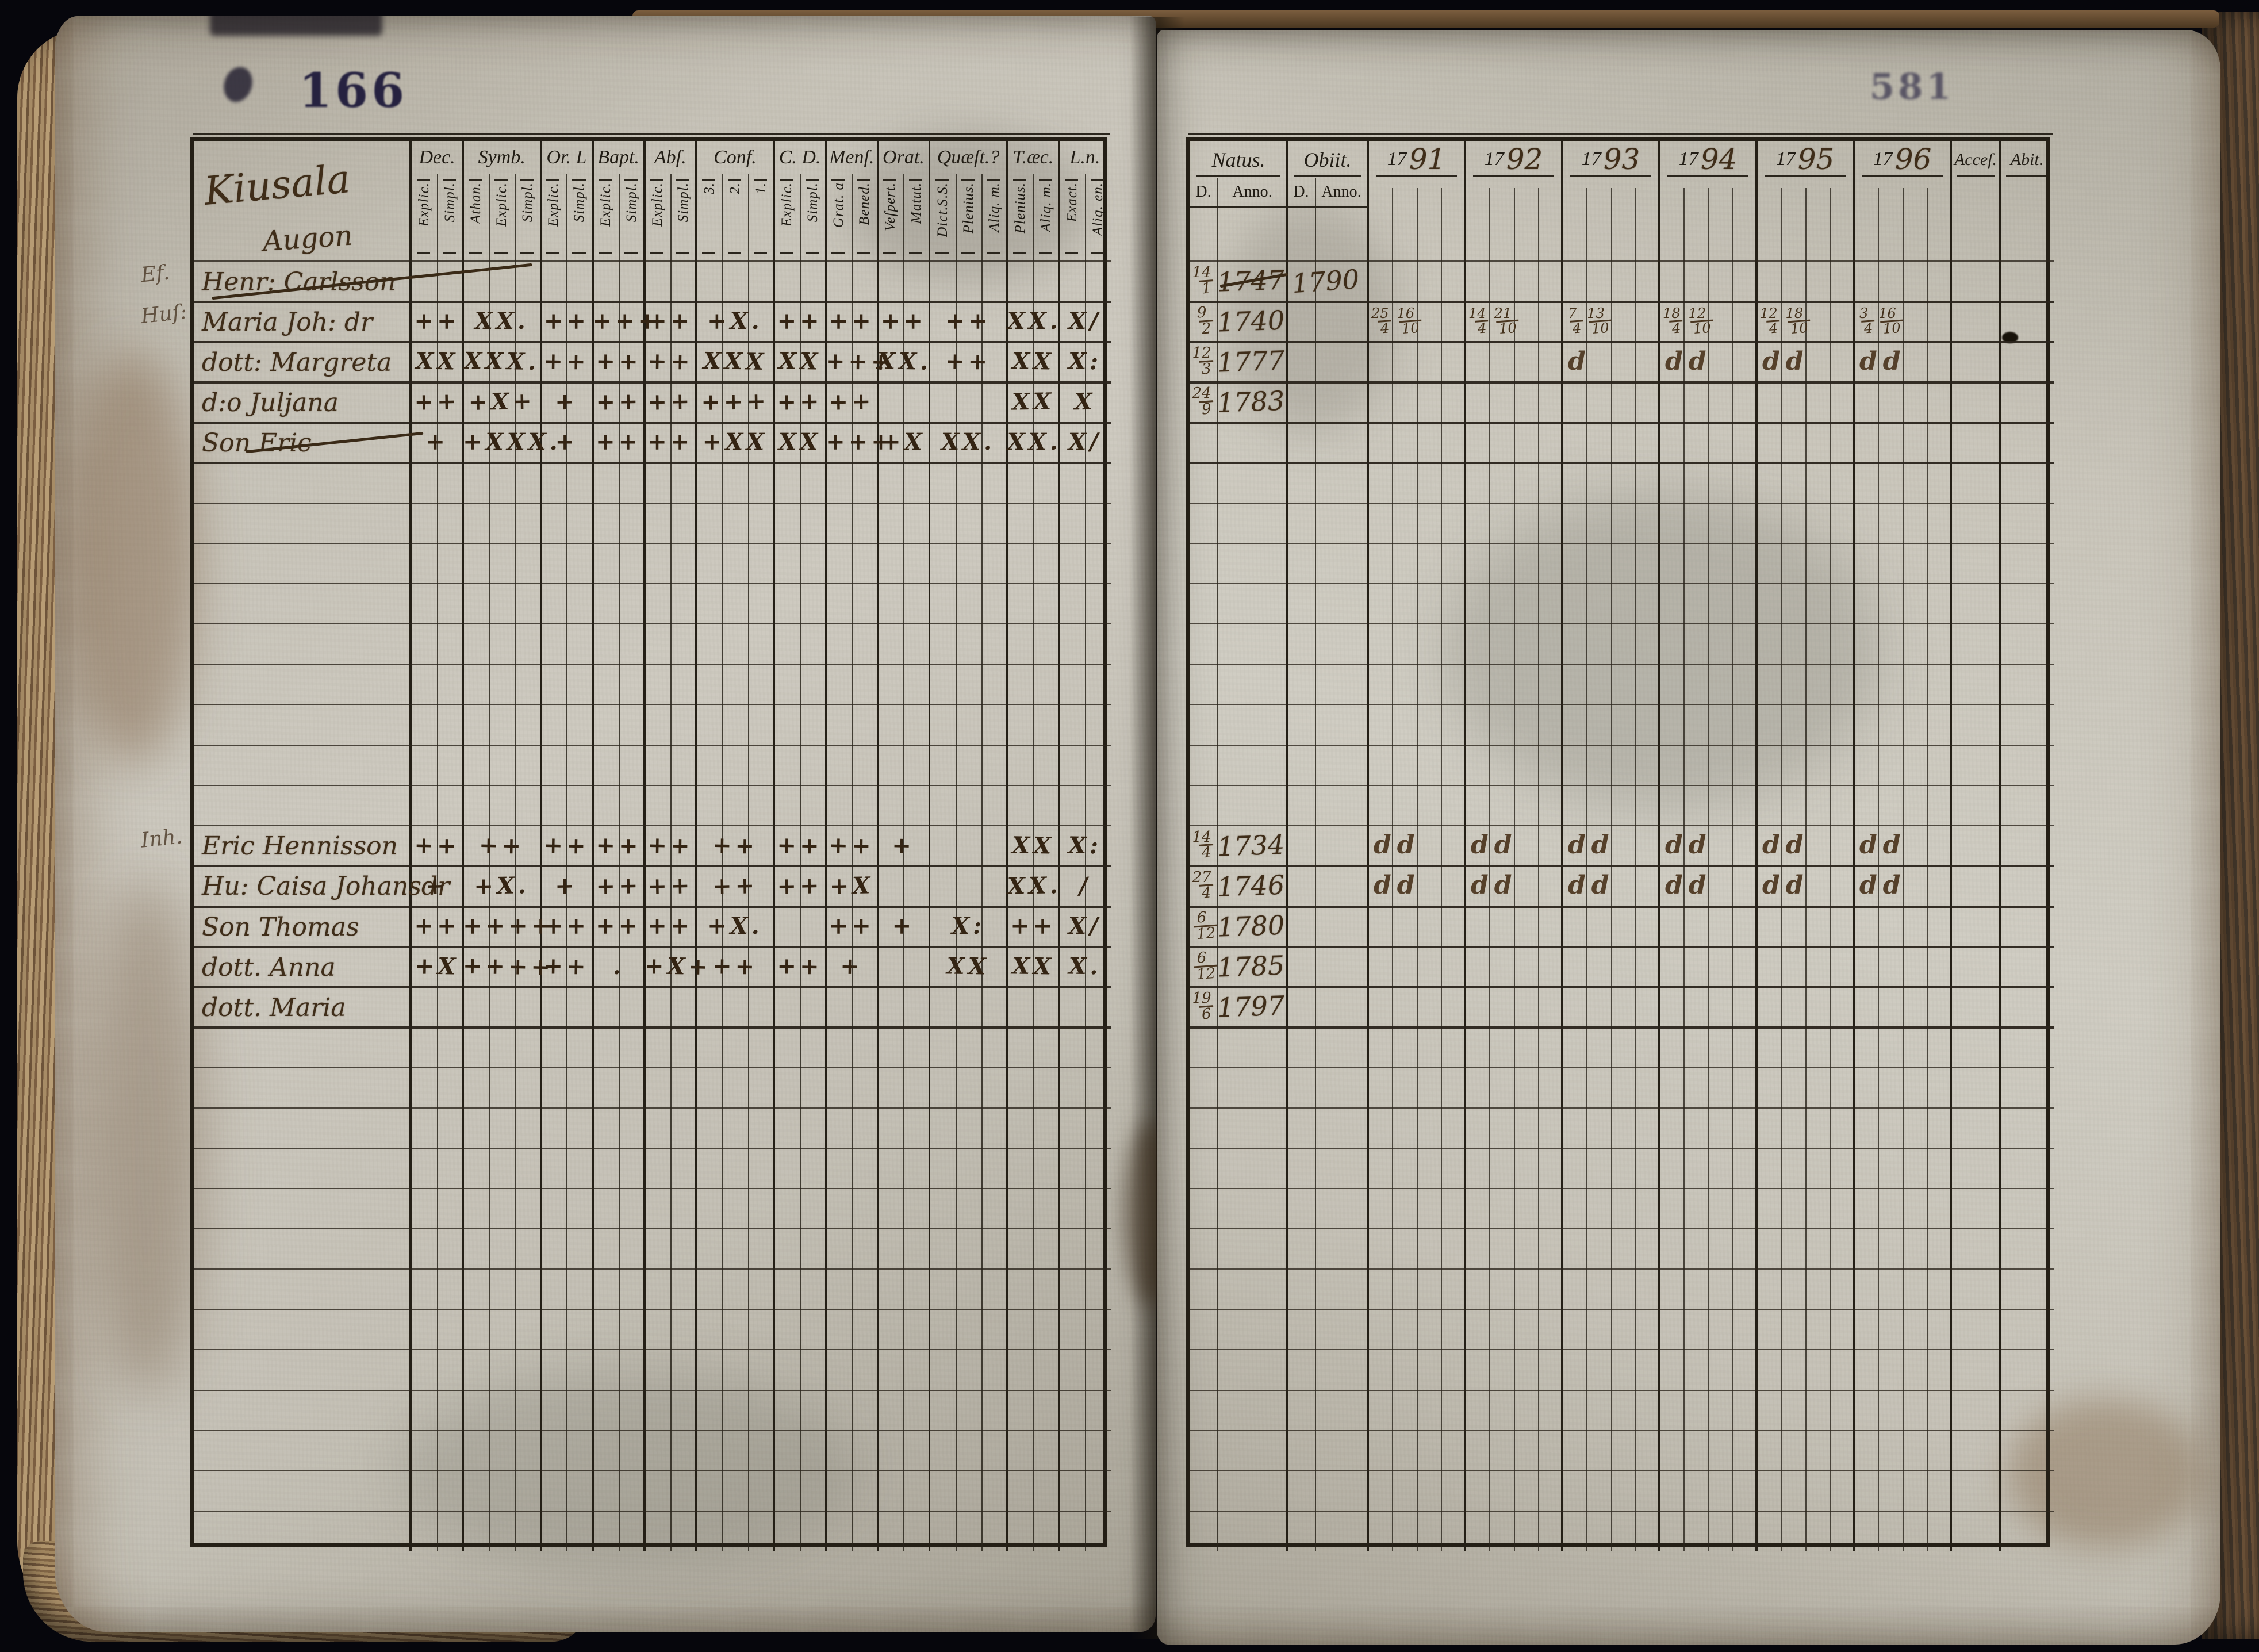 This screenshot has width=2259, height=1652. Describe the element at coordinates (670, 157) in the screenshot. I see `column-group-header: Abſ.` at that location.